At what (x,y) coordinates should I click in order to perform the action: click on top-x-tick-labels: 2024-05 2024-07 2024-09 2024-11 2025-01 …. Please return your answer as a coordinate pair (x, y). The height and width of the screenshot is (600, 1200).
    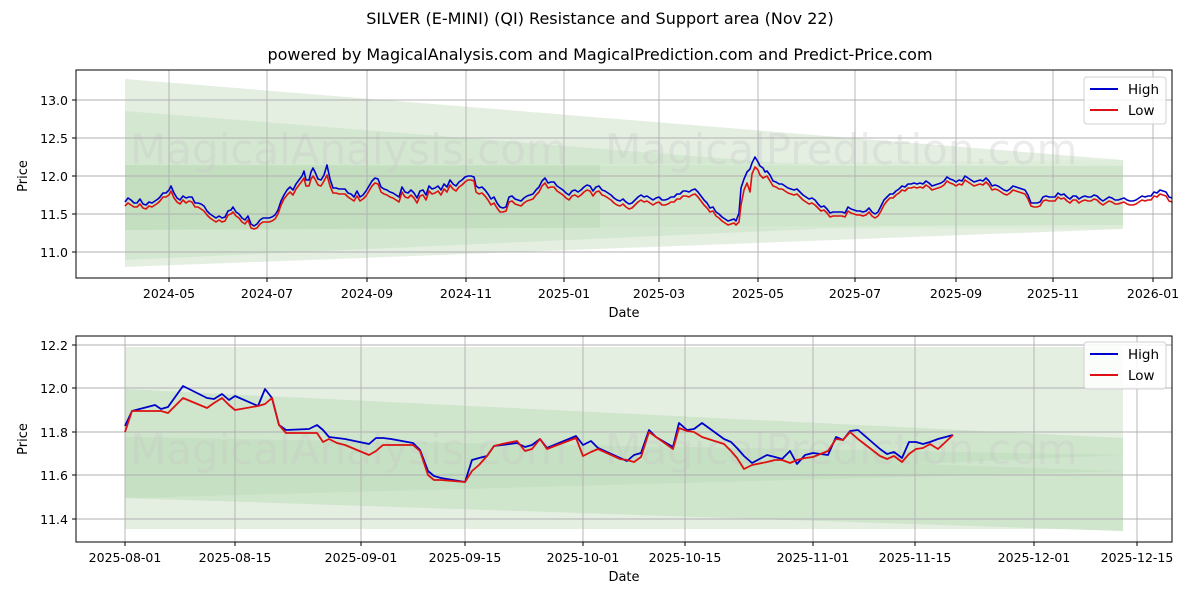
    Looking at the image, I should click on (661, 293).